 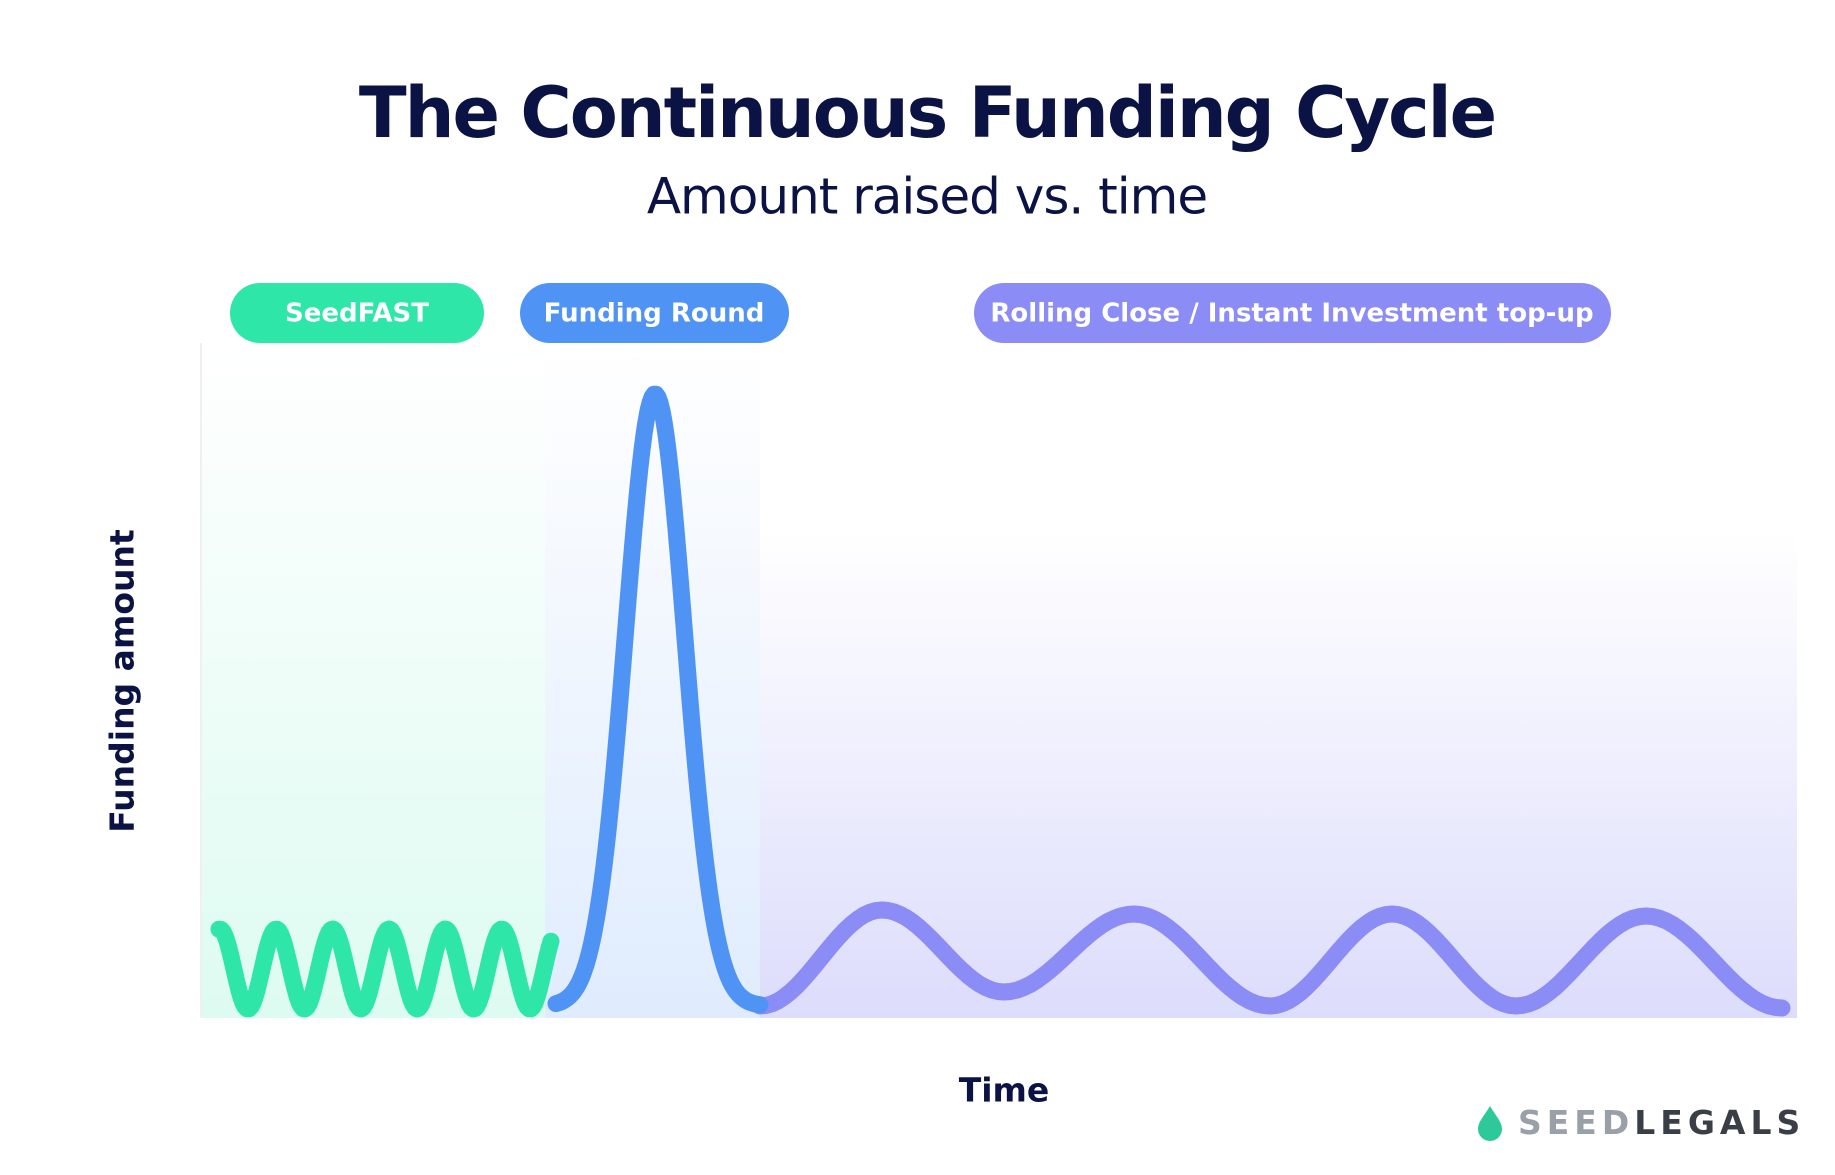 I want to click on logo-part: SEED, so click(x=1576, y=1122).